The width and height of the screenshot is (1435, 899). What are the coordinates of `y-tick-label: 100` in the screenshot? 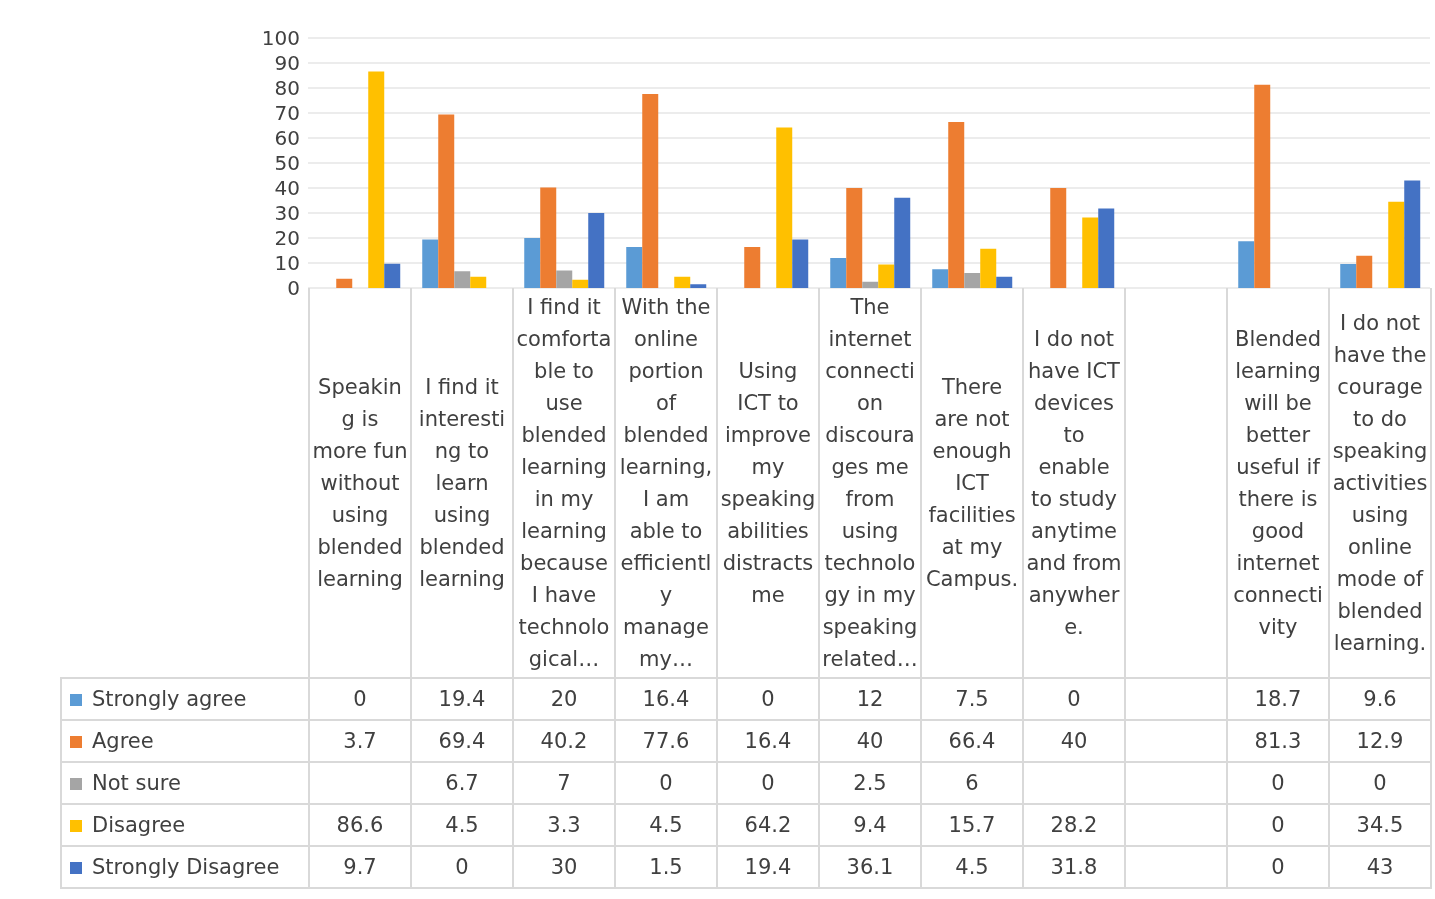 It's located at (280, 38).